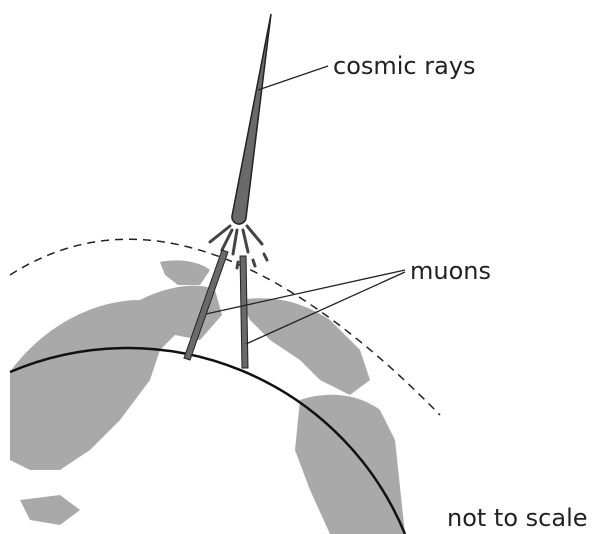 The width and height of the screenshot is (601, 534). What do you see at coordinates (517, 518) in the screenshot?
I see `label-scale-note: not to scale` at bounding box center [517, 518].